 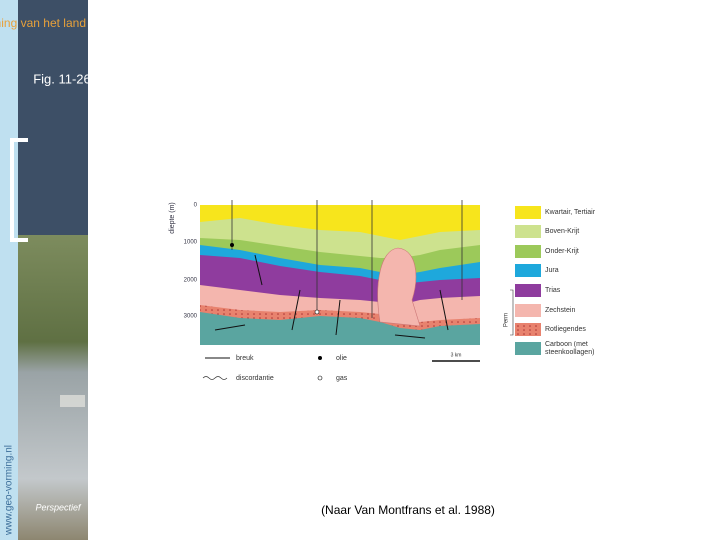 What do you see at coordinates (53, 117) in the screenshot?
I see `sidebar` at bounding box center [53, 117].